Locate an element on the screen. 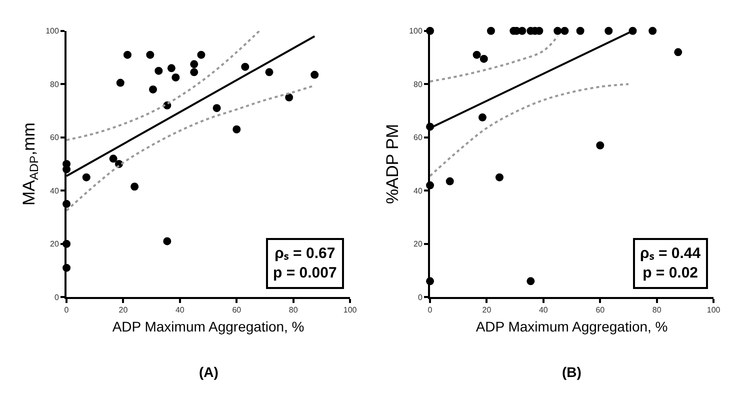 This screenshot has width=756, height=404. y-axis-title: %ADP PM is located at coordinates (392, 164).